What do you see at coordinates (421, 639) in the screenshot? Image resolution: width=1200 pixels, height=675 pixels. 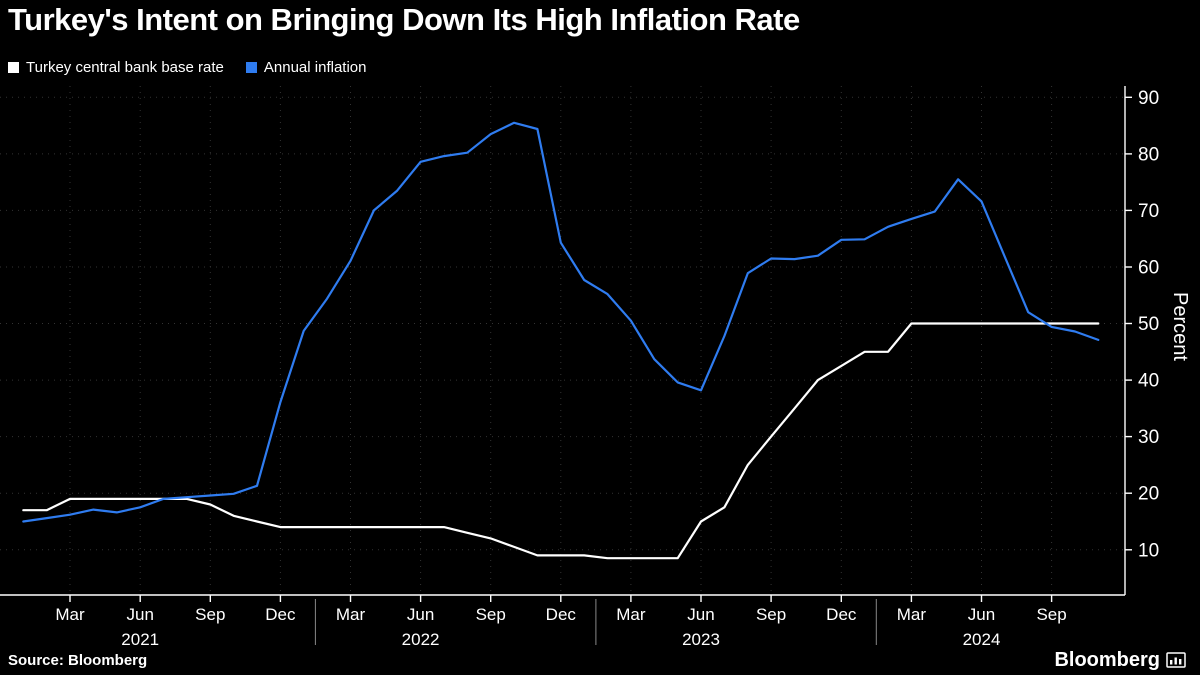 I see `year-label: 2022` at bounding box center [421, 639].